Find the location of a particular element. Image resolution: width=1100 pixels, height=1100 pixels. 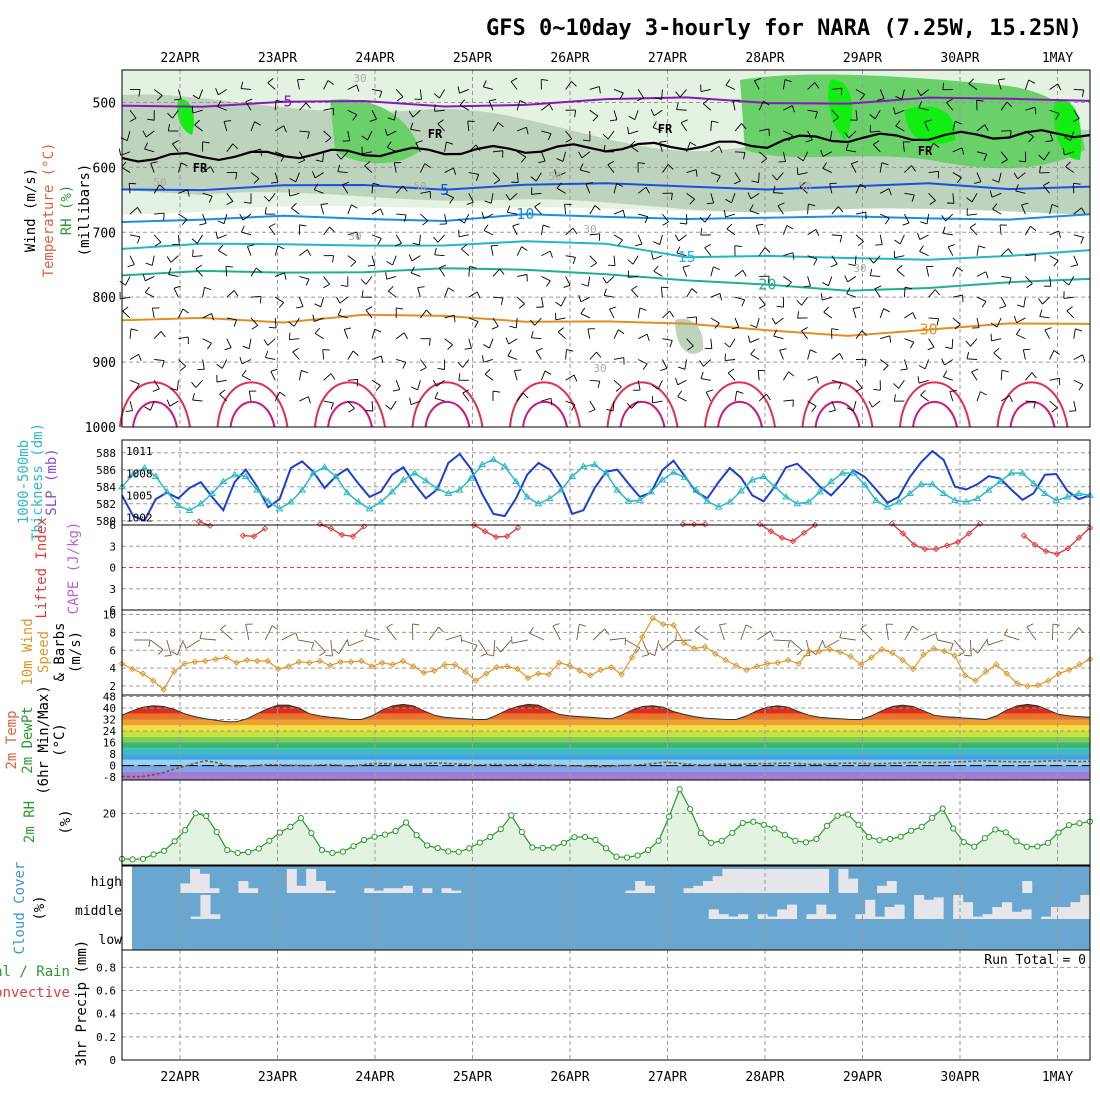

temp-band is located at coordinates (606, 775).